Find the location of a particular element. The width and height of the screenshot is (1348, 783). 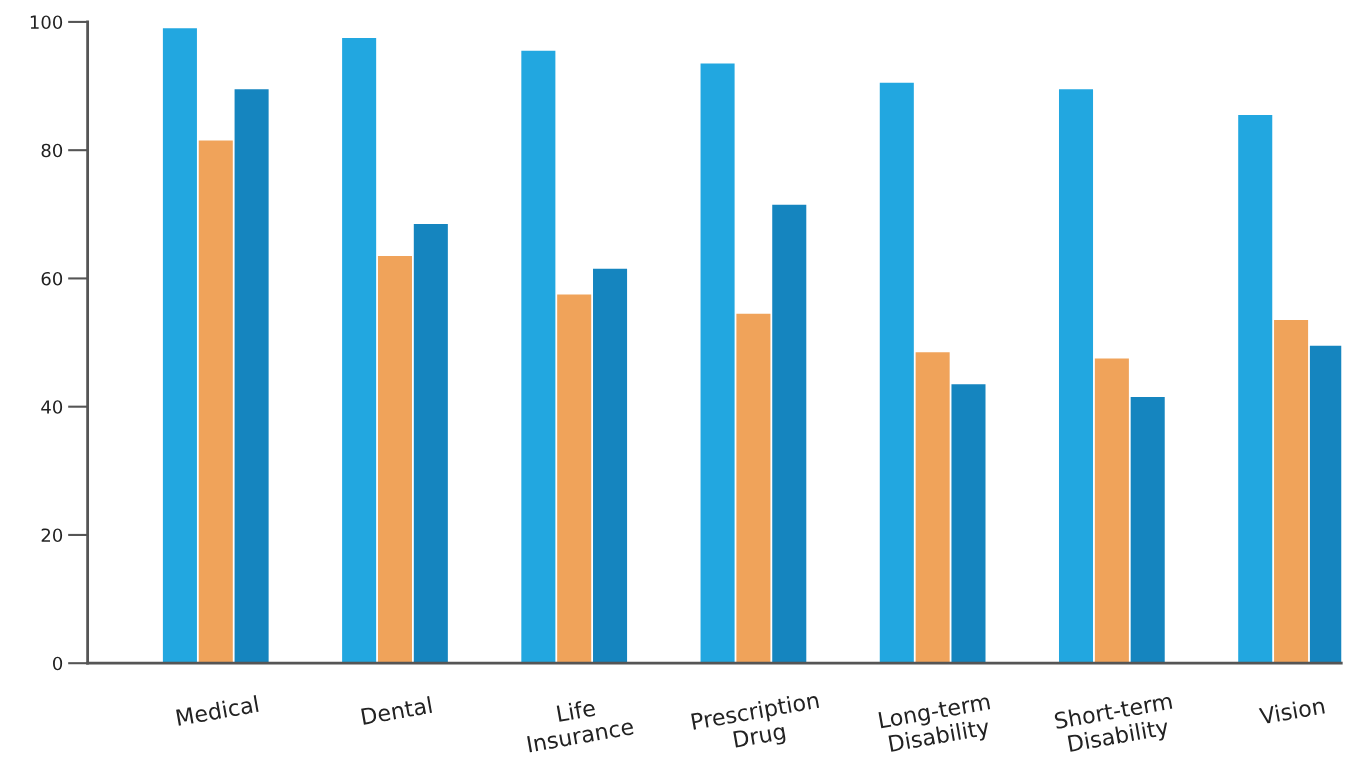

x-tick-label: Dental is located at coordinates (397, 711).